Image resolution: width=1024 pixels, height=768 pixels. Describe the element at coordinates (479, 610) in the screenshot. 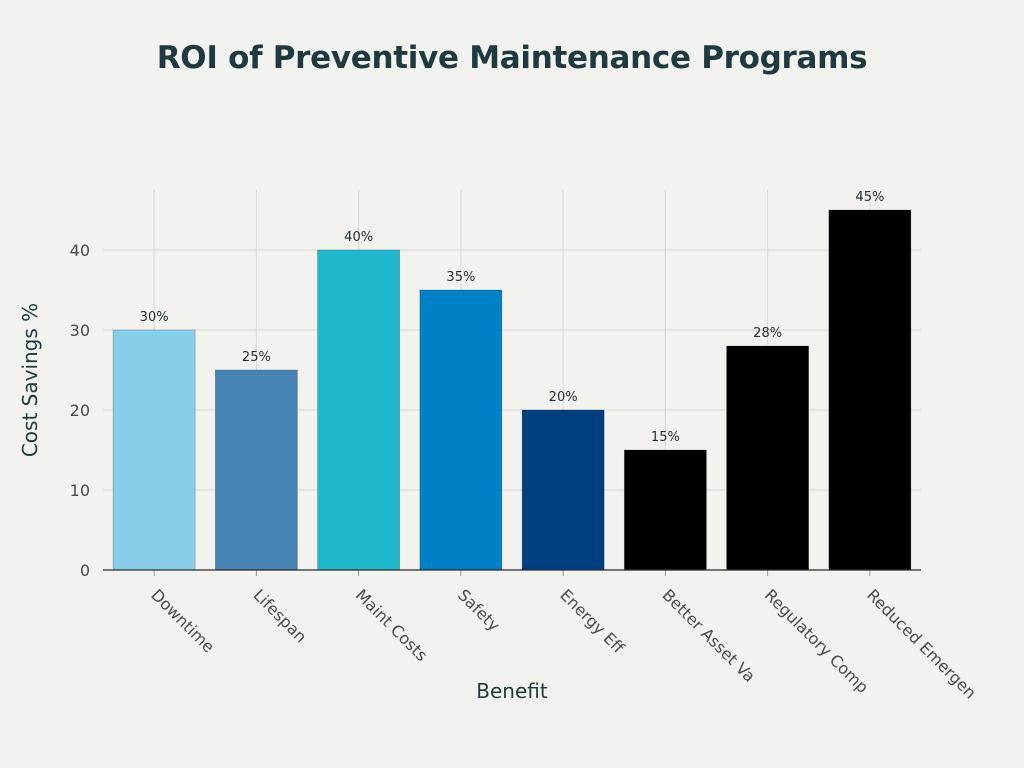

I see `x-tick-label: Safety` at that location.